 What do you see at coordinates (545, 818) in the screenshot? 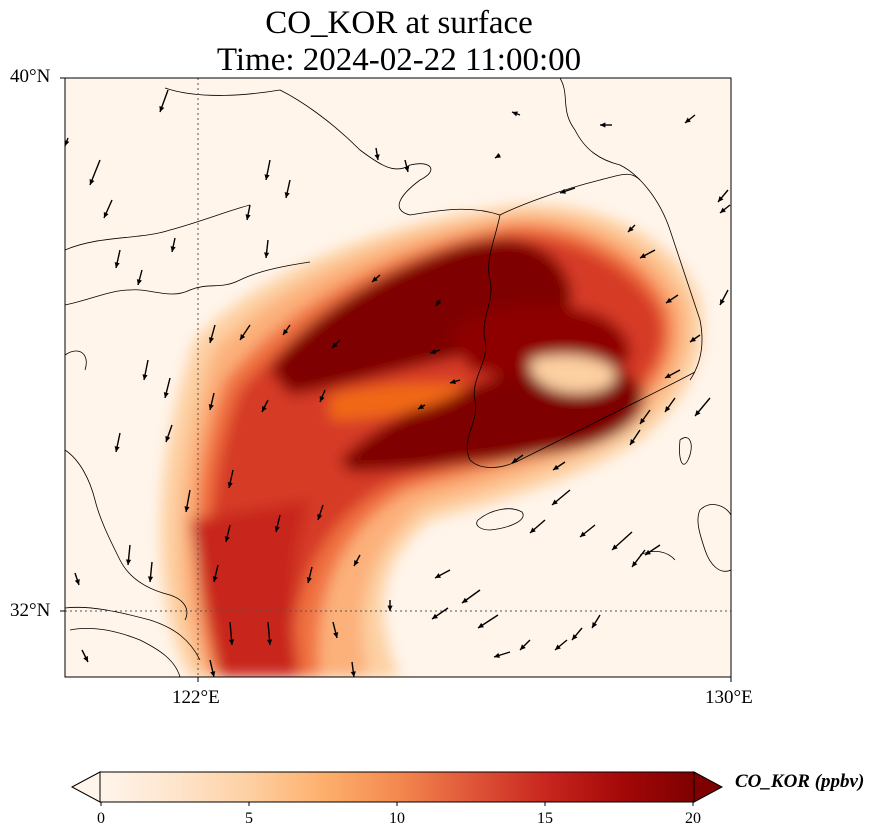
I see `colorbar-tick-15: 15` at bounding box center [545, 818].